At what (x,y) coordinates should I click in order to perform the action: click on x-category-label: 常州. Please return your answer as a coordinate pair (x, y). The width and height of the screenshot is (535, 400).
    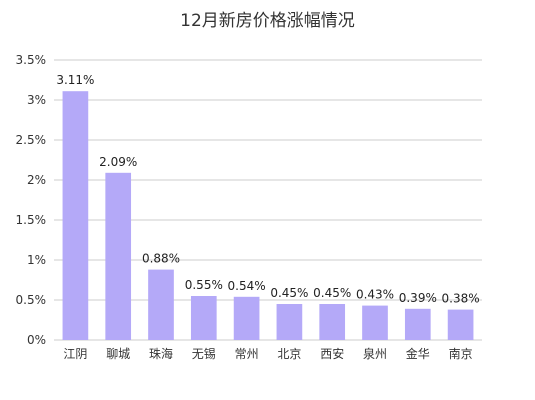
    Looking at the image, I should click on (247, 354).